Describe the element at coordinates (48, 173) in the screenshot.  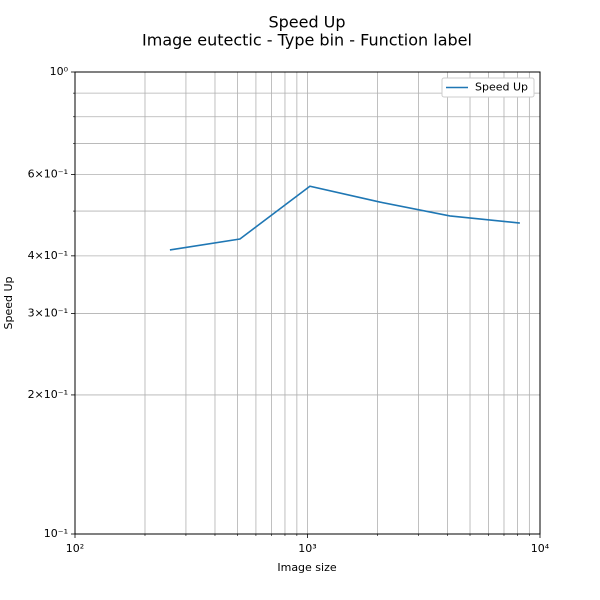
I see `y-tick-label: 6×10⁻¹` at that location.